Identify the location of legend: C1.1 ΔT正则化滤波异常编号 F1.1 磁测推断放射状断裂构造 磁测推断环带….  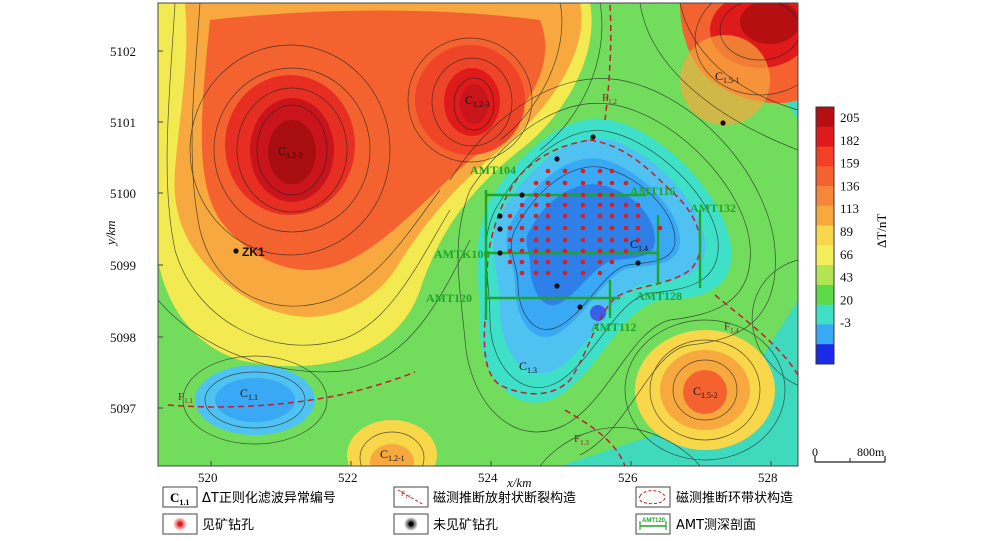
(477, 510).